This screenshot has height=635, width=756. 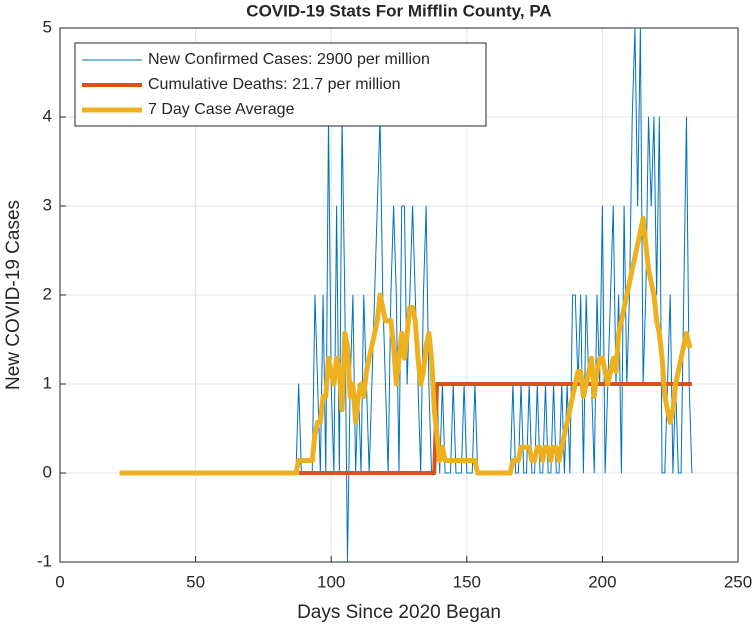 I want to click on x-tick-label: 100, so click(x=331, y=581).